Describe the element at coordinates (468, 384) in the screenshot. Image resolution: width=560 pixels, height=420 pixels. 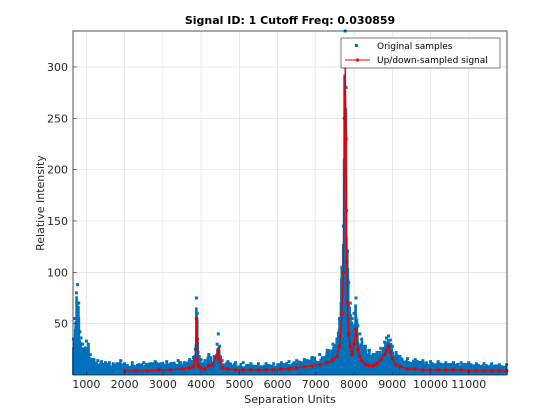
I see `x-tick-label: 11000` at that location.